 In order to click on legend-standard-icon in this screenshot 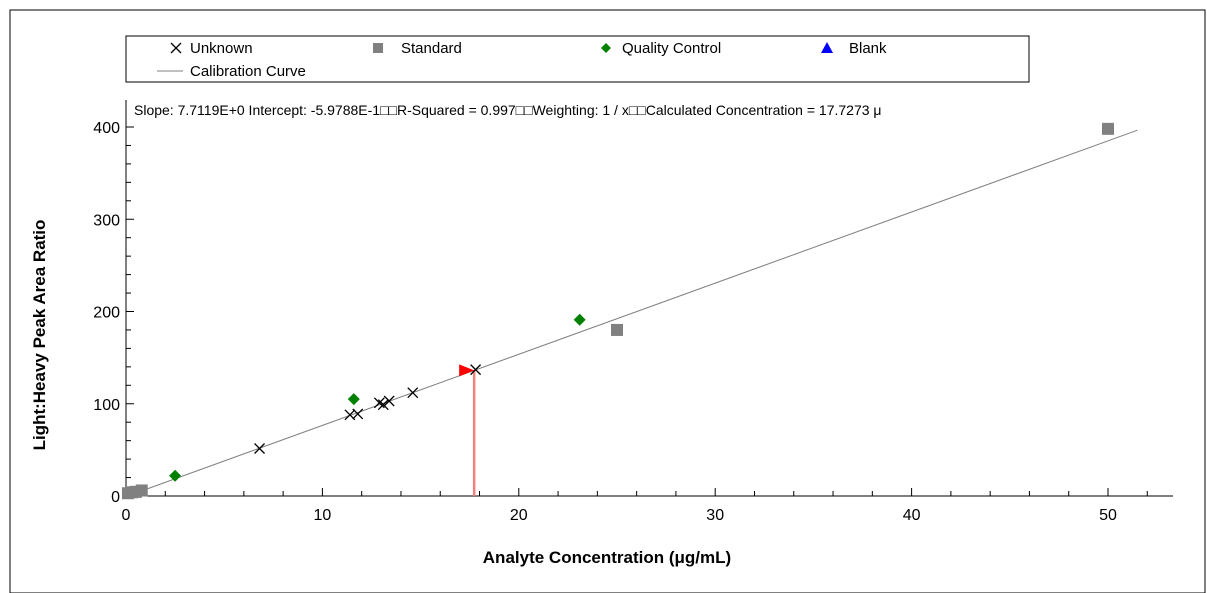, I will do `click(378, 48)`.